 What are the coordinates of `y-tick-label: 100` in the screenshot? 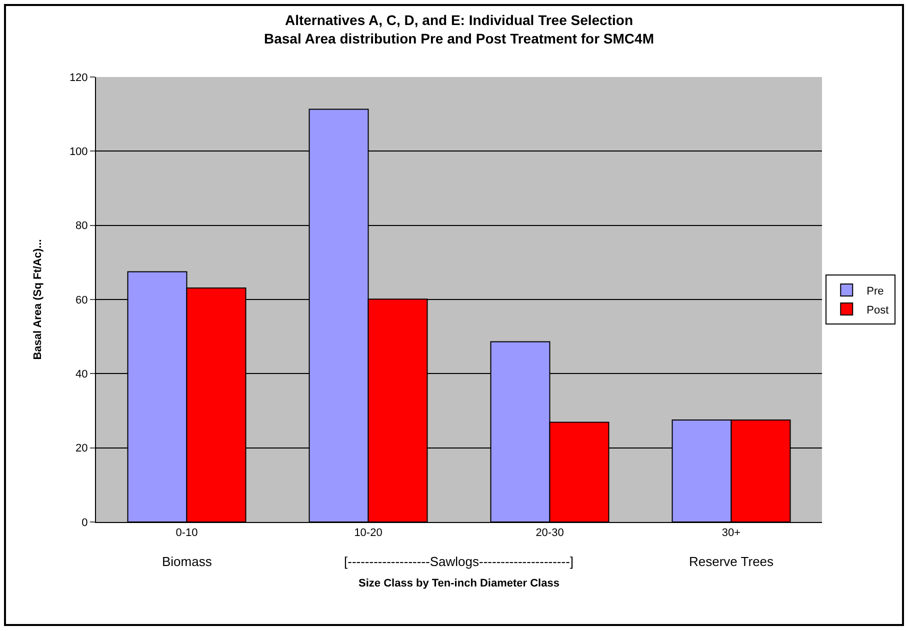 It's located at (78, 152).